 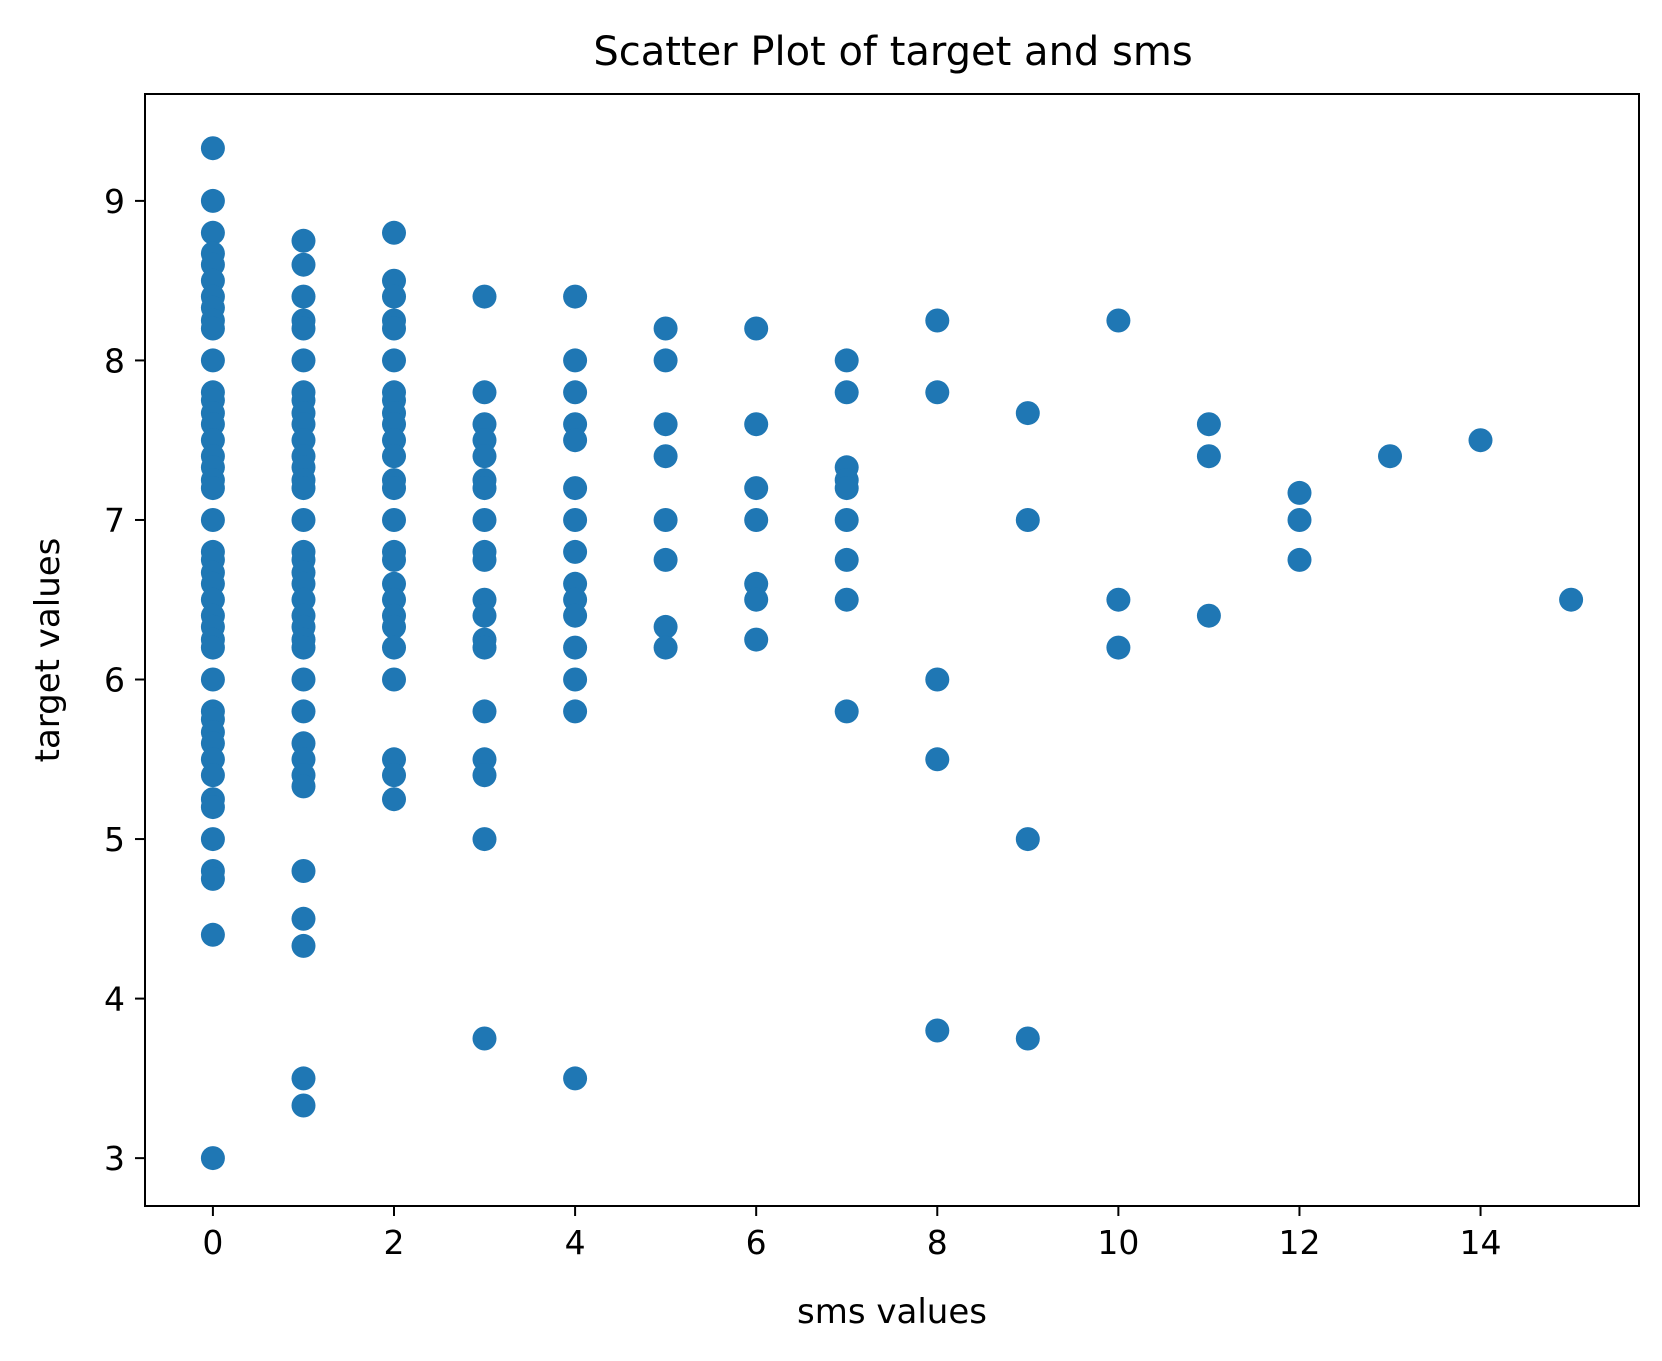 I want to click on x-tick-label: 6, so click(x=756, y=1242).